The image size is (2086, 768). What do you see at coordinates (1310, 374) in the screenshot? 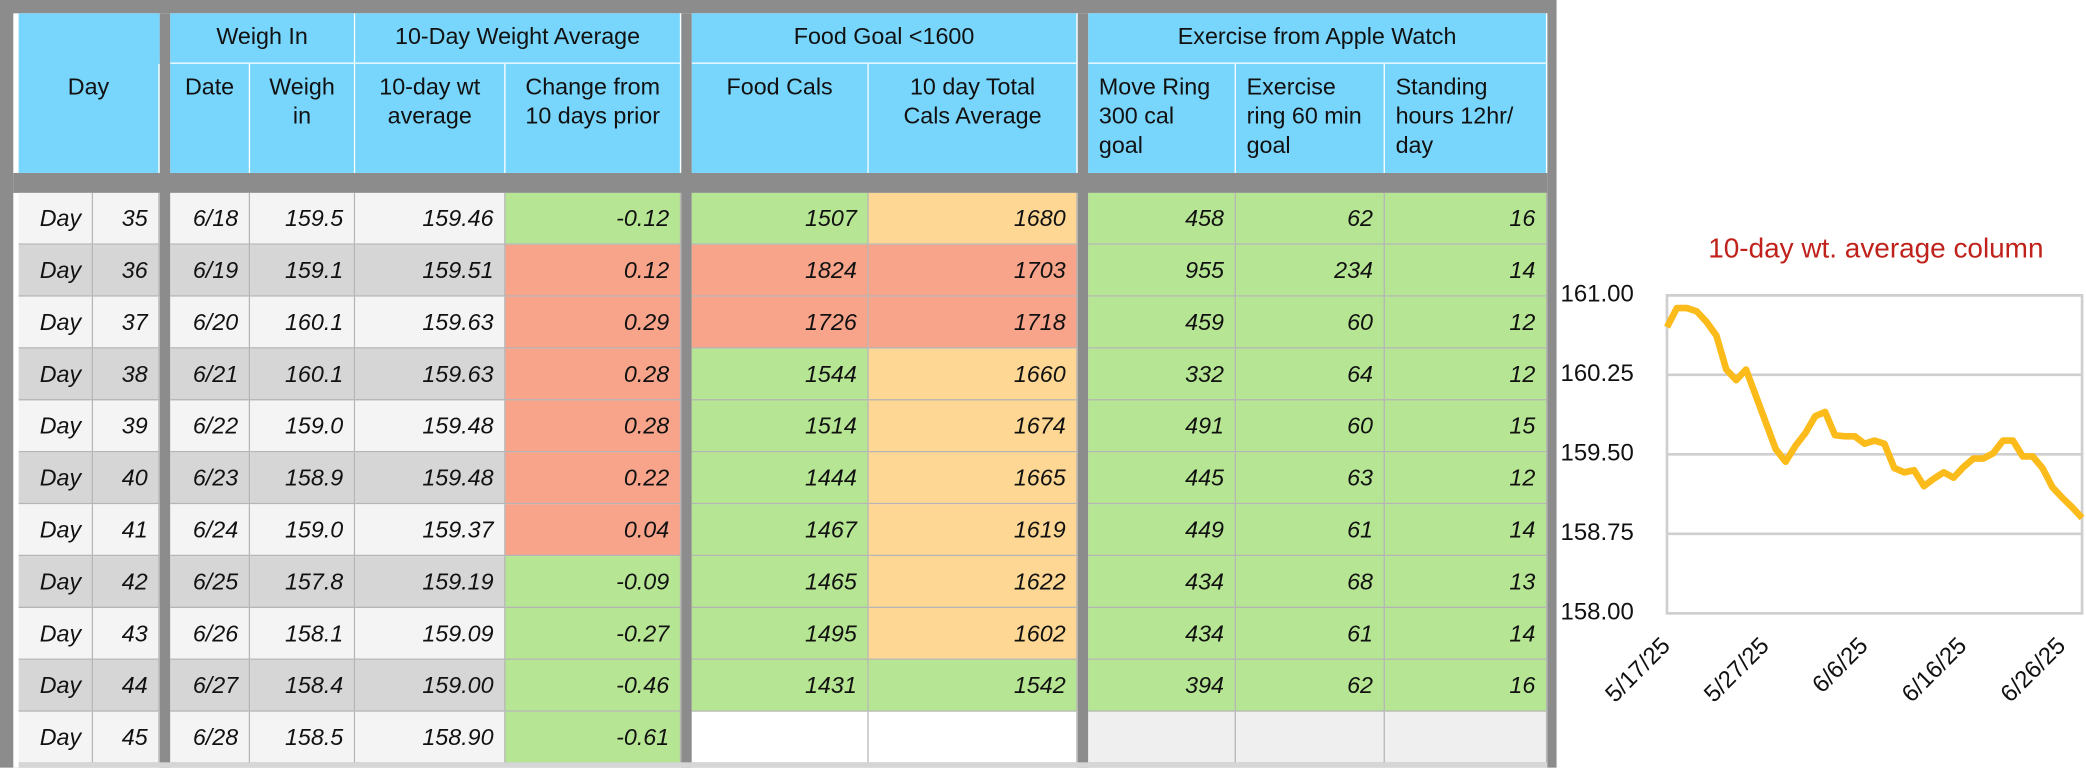
I see `table-cell: 64` at bounding box center [1310, 374].